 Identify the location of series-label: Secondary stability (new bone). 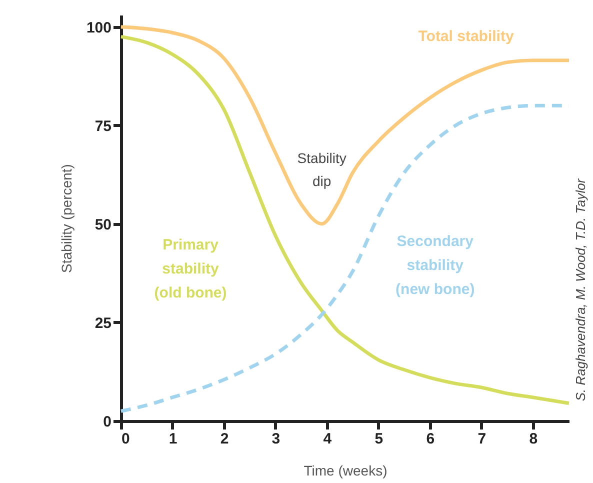
(435, 265).